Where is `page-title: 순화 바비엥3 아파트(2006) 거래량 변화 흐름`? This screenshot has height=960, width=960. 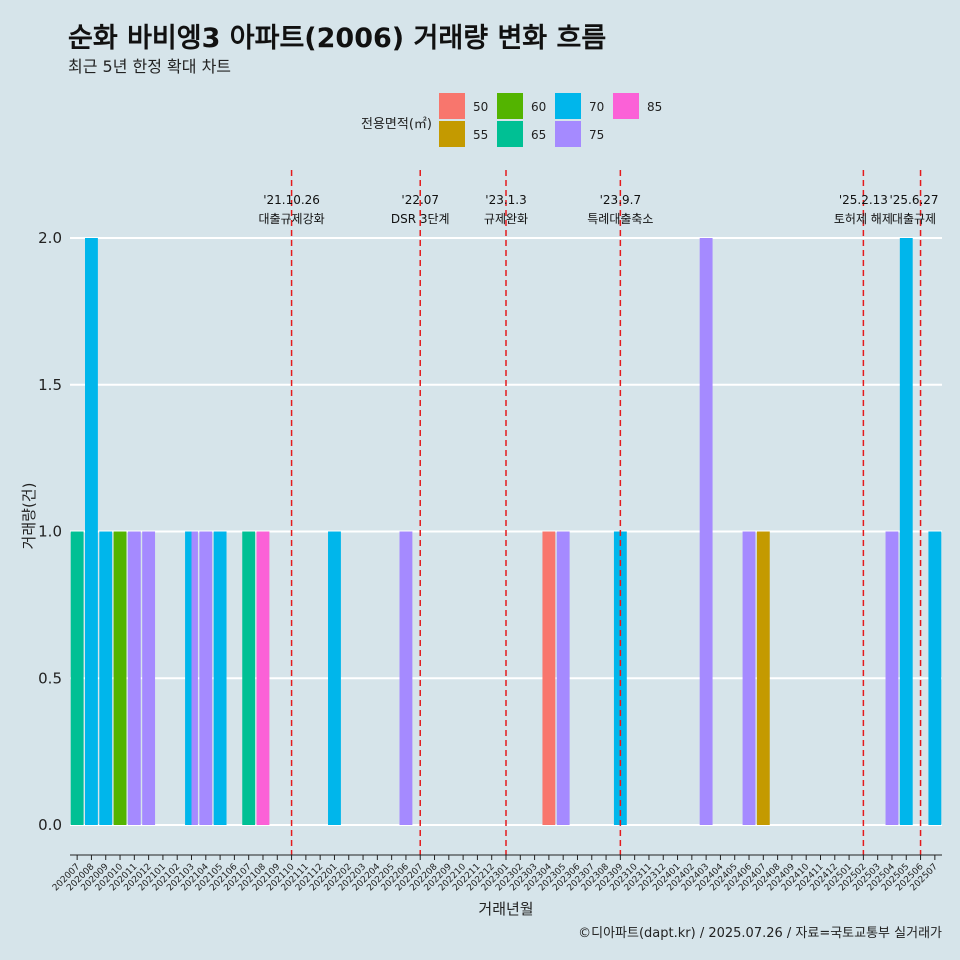 page-title: 순화 바비엥3 아파트(2006) 거래량 변화 흐름 is located at coordinates (337, 38).